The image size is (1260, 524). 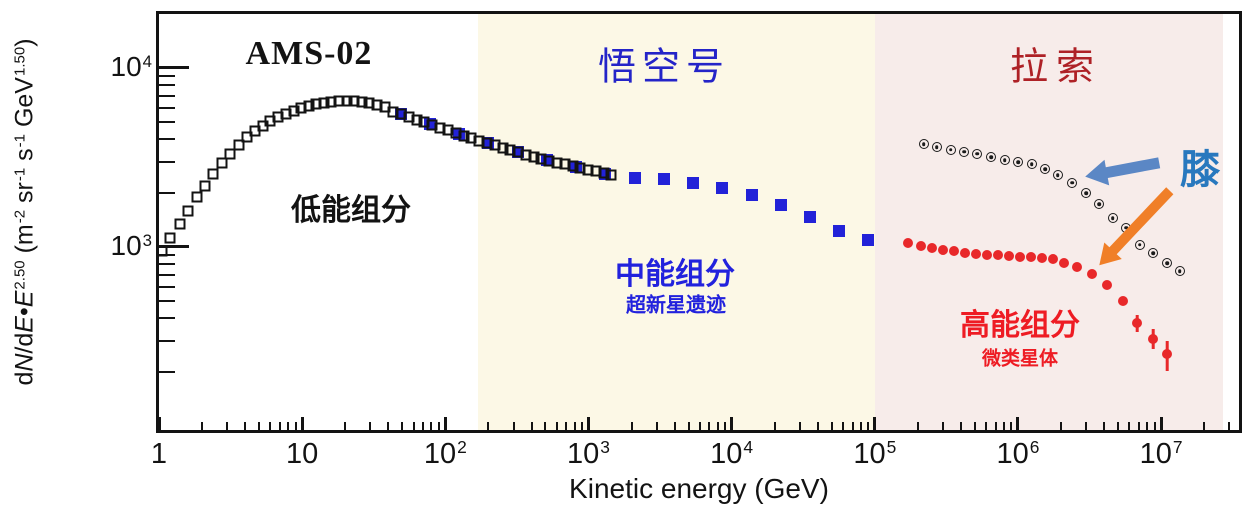 I want to click on y-tick-label-1e3: 103, so click(x=131, y=245).